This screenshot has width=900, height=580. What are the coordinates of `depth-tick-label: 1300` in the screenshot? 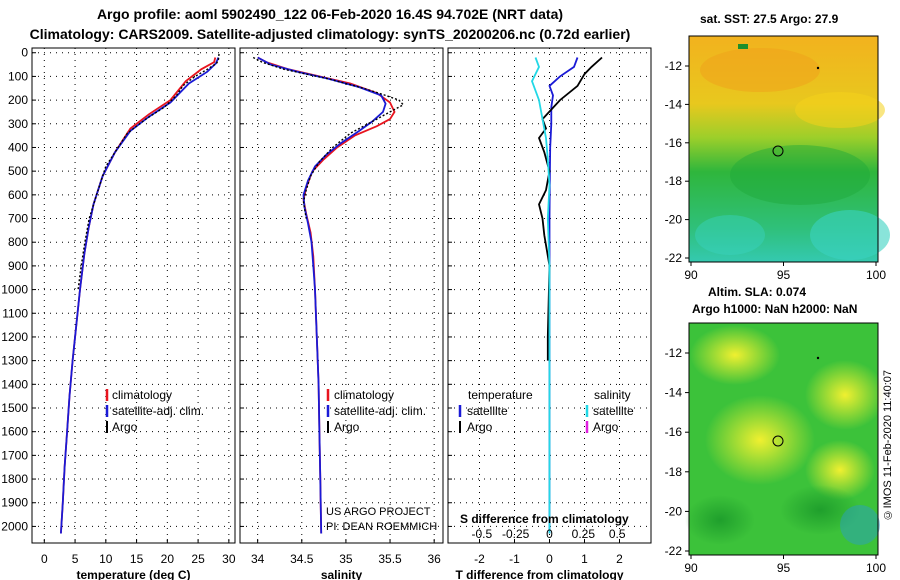 It's located at (14, 361).